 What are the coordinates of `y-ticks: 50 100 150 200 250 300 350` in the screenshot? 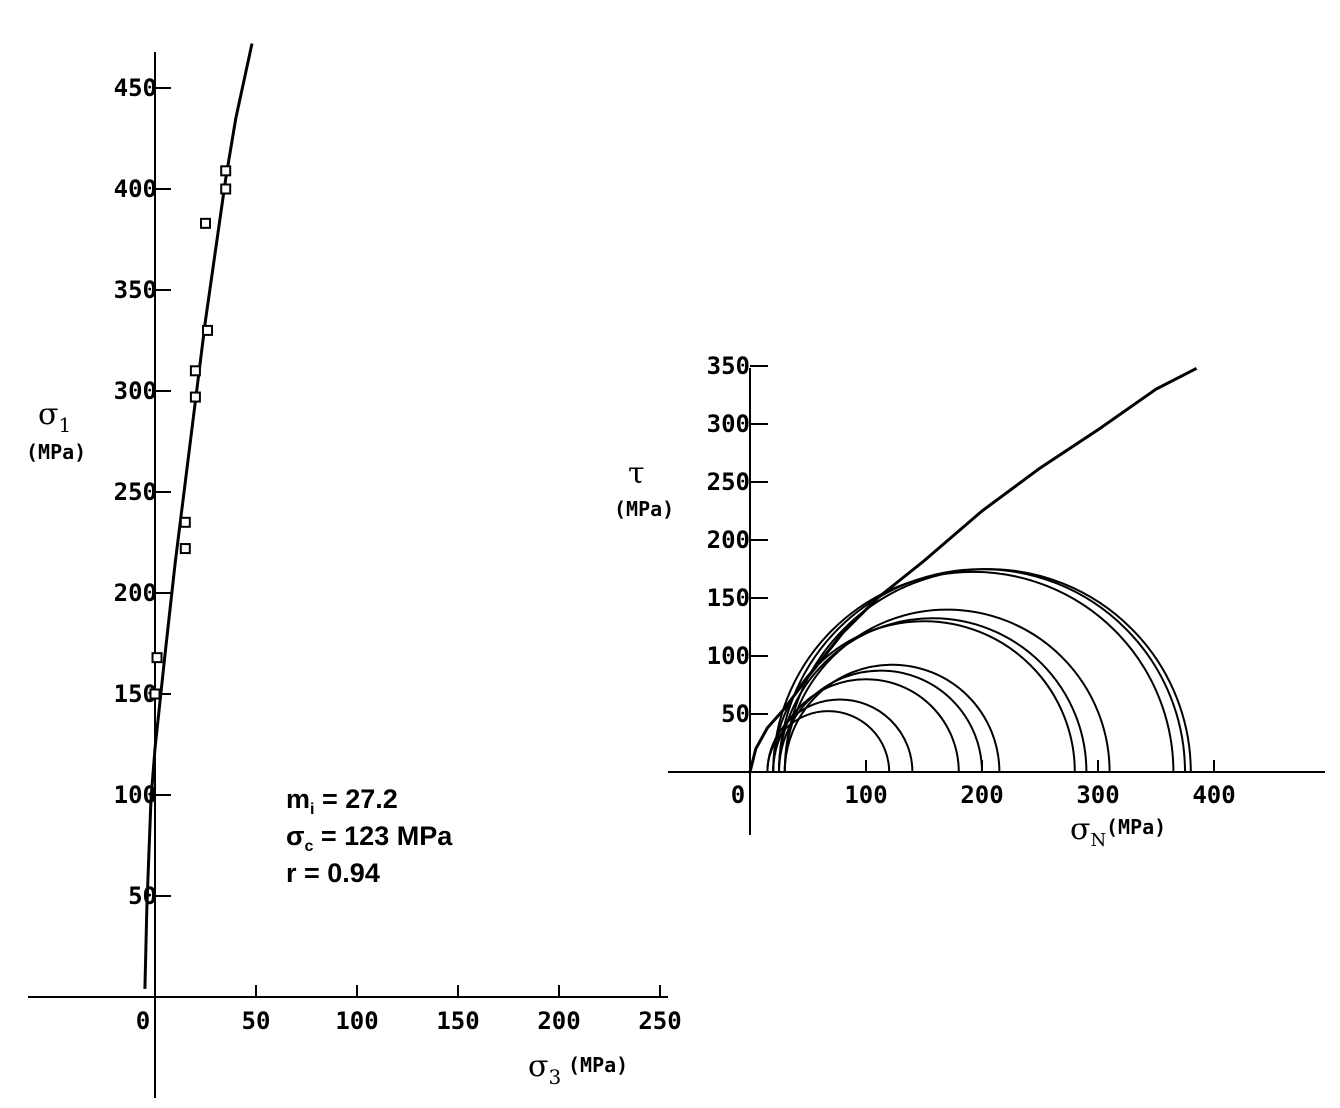 It's located at (737, 540).